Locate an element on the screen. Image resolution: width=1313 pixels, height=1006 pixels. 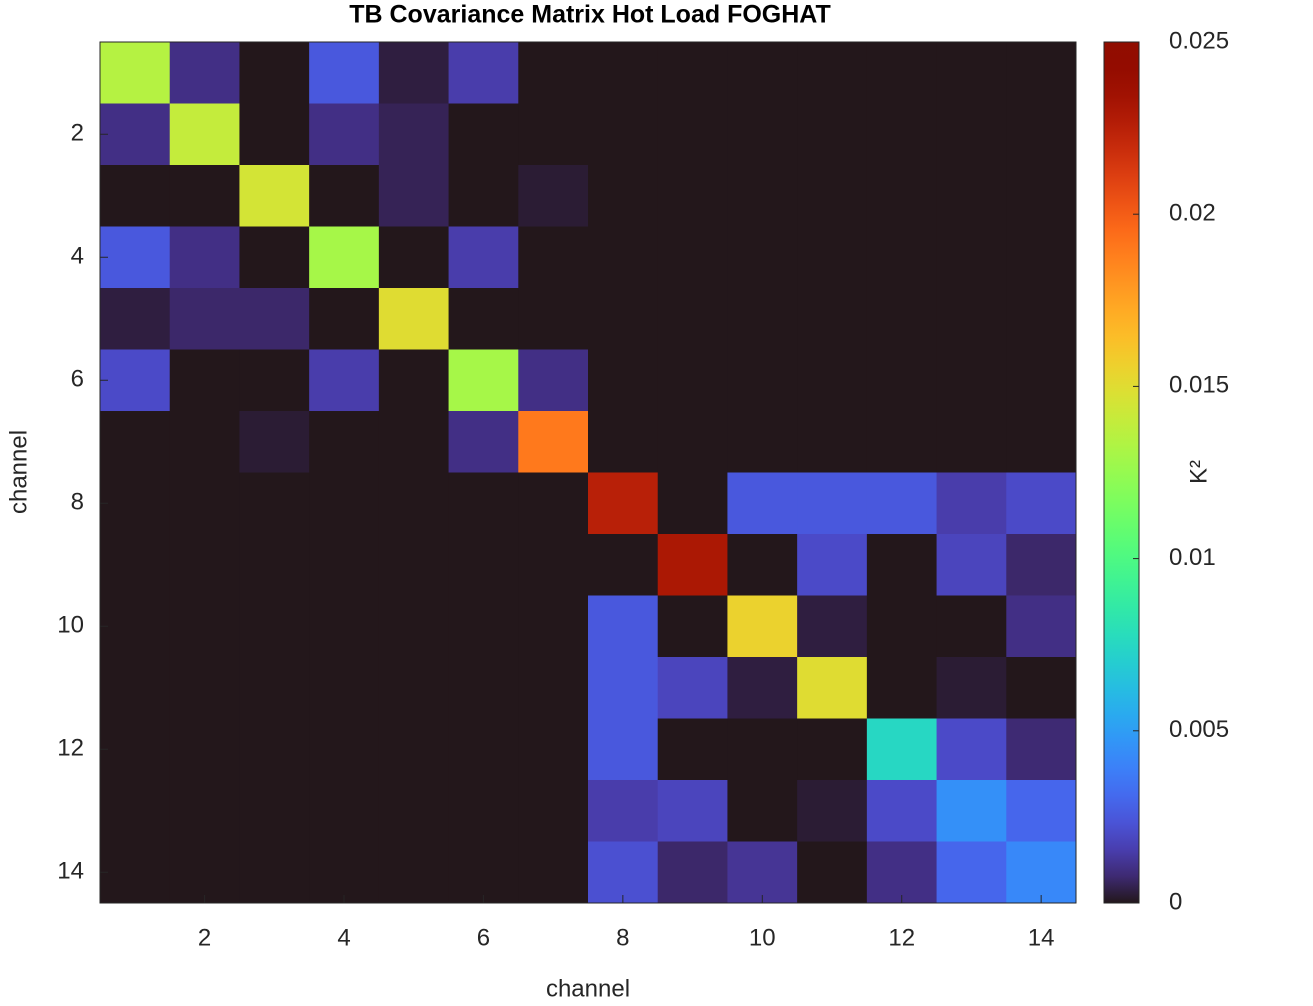
x-tick-label: 8 is located at coordinates (622, 937).